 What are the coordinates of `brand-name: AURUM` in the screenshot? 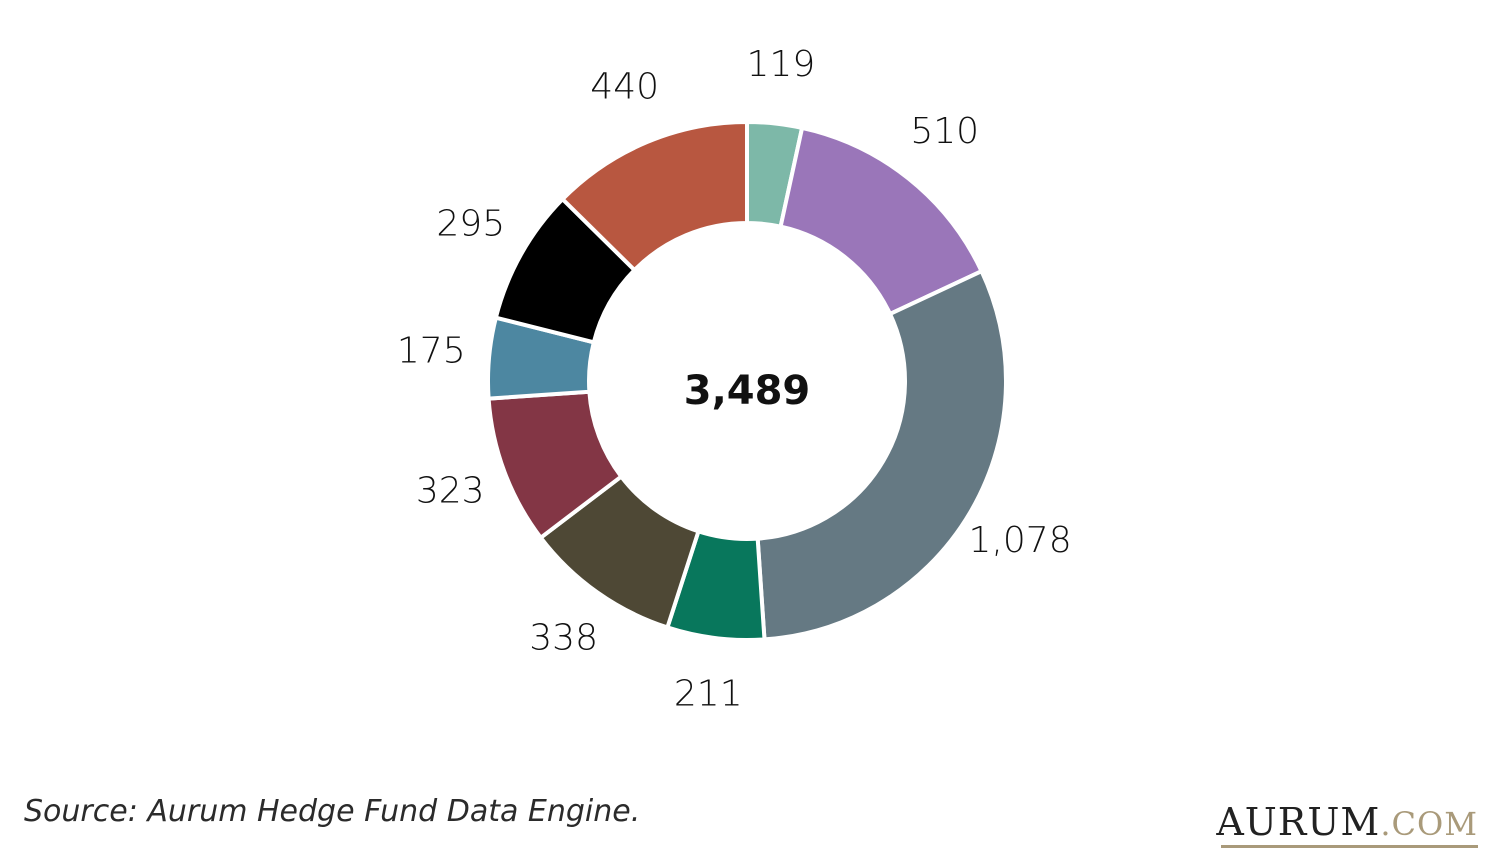 It's located at (1298, 822).